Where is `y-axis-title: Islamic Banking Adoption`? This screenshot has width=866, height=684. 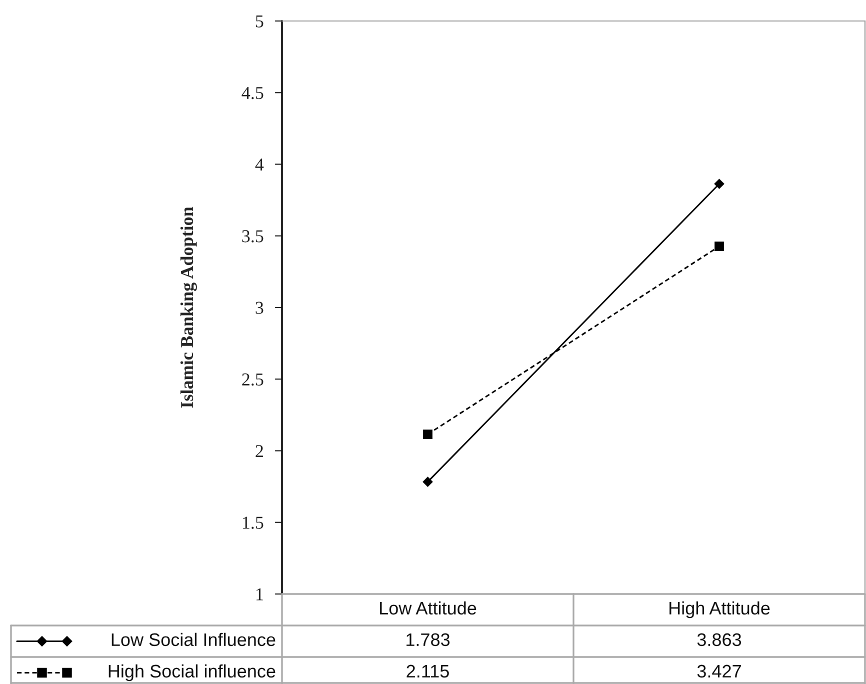 y-axis-title: Islamic Banking Adoption is located at coordinates (188, 307).